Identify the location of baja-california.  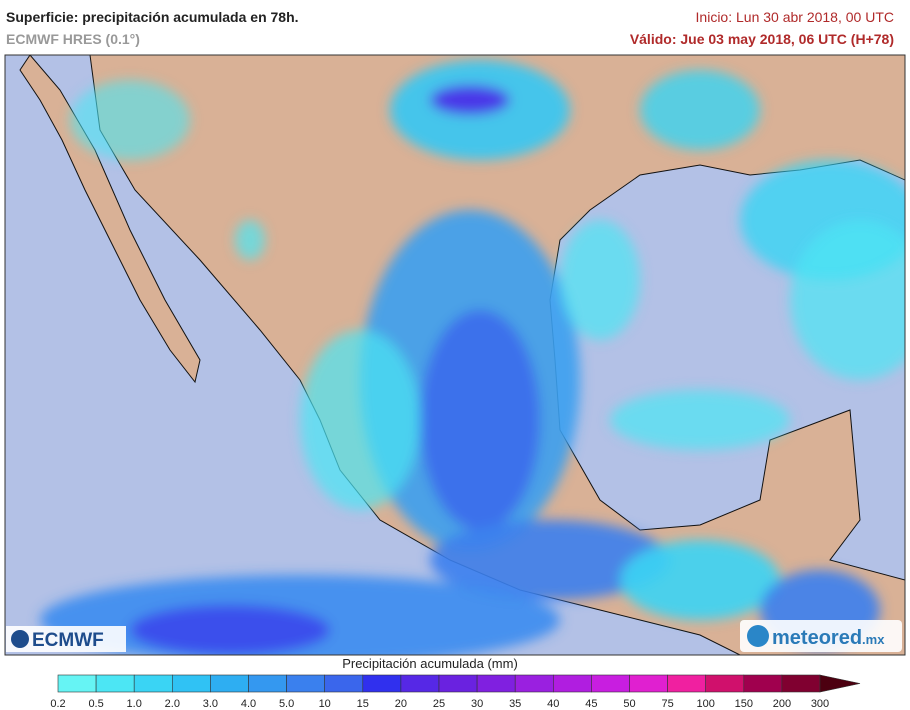
(110, 219).